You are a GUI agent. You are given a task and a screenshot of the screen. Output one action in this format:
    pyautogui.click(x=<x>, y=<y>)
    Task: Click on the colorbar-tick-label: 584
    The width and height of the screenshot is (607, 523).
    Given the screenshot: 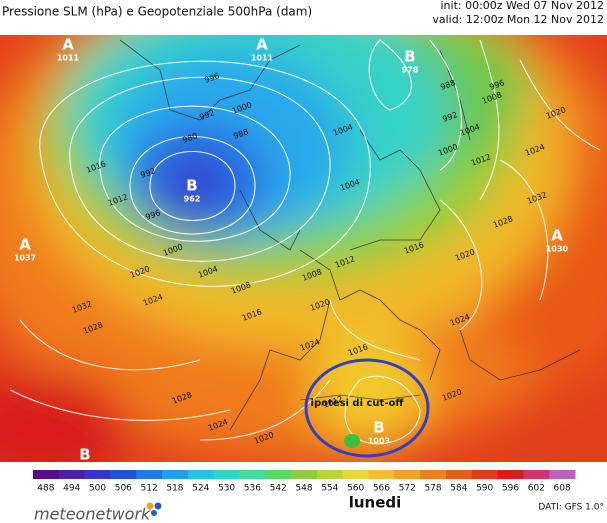 What is the action you would take?
    pyautogui.click(x=458, y=489)
    